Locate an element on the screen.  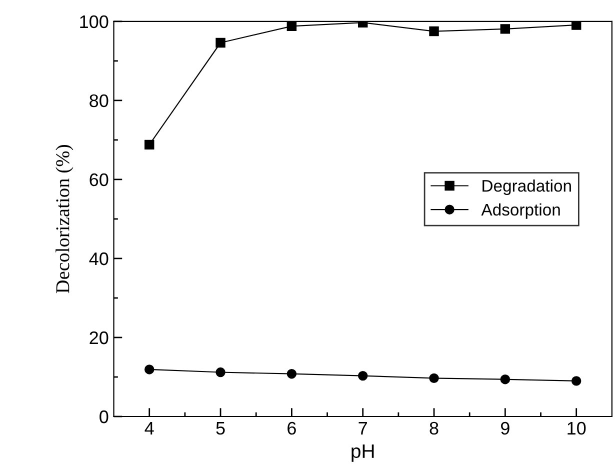
x-tick-label: 6 is located at coordinates (292, 428).